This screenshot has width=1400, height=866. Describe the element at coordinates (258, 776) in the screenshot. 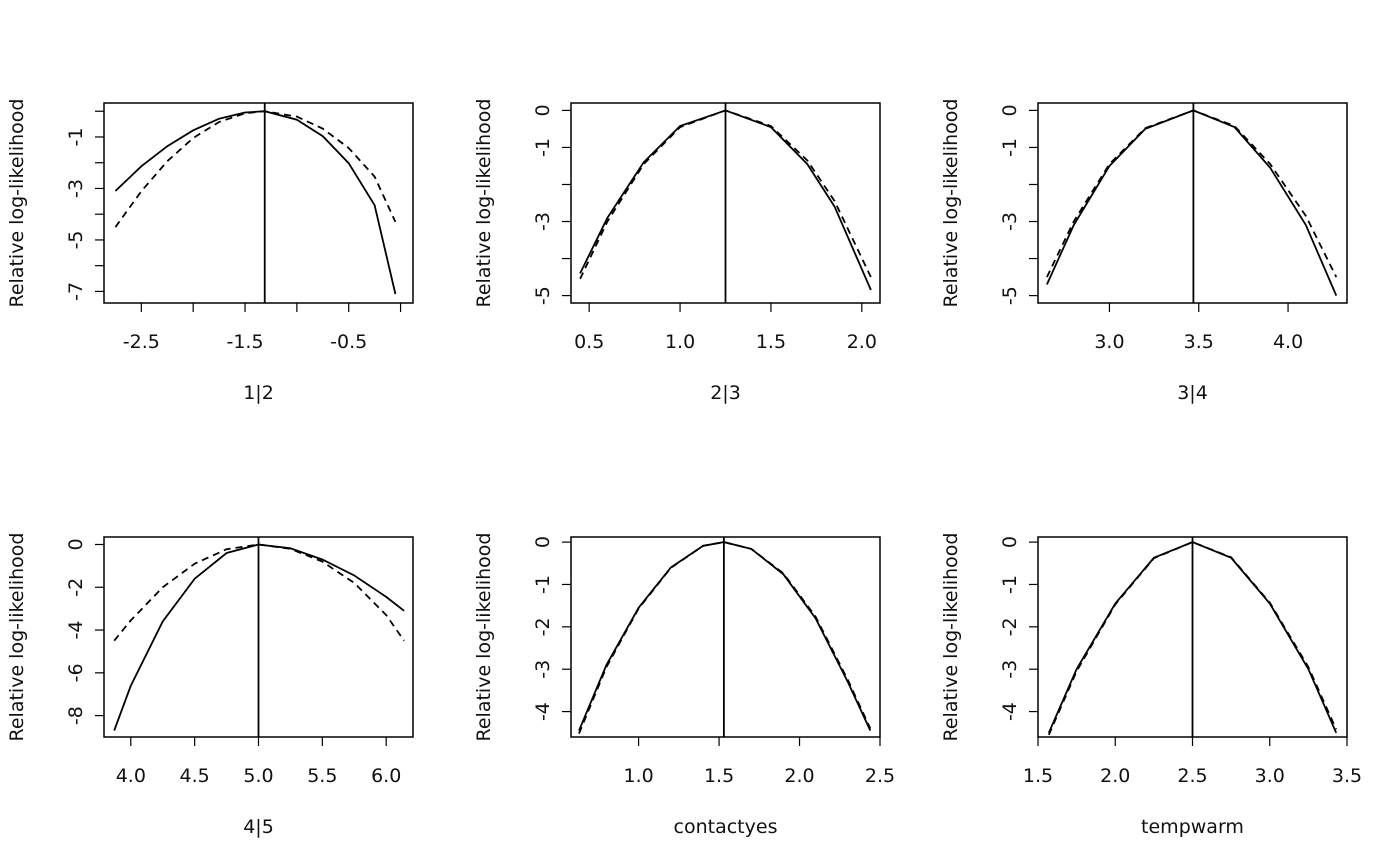

I see `x-tick-label: 5.0` at that location.